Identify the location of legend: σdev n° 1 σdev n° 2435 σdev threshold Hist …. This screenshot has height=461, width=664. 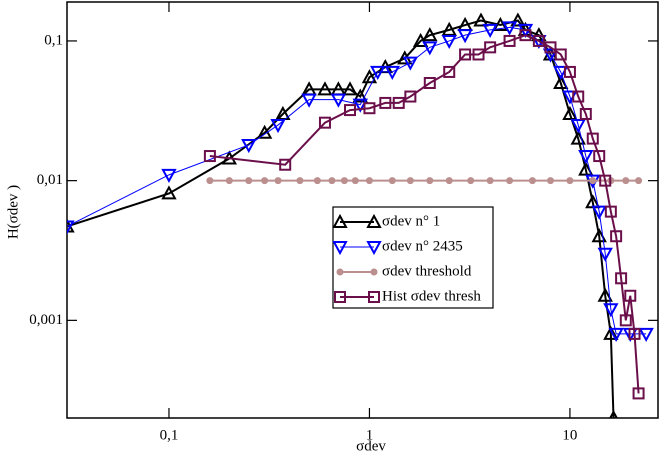
(413, 257).